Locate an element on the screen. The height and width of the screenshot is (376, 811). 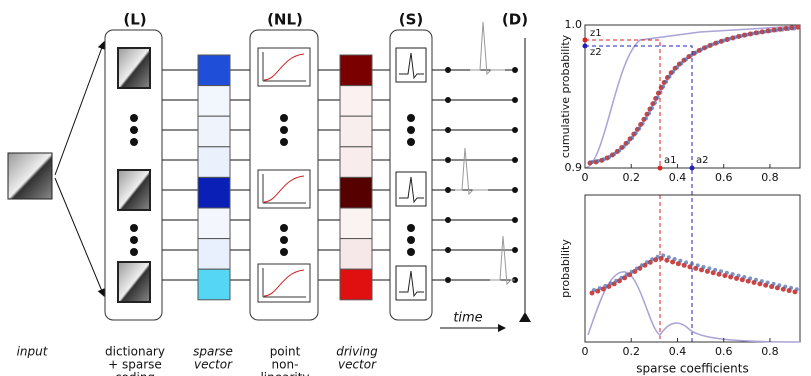
annotation: z2 is located at coordinates (596, 52).